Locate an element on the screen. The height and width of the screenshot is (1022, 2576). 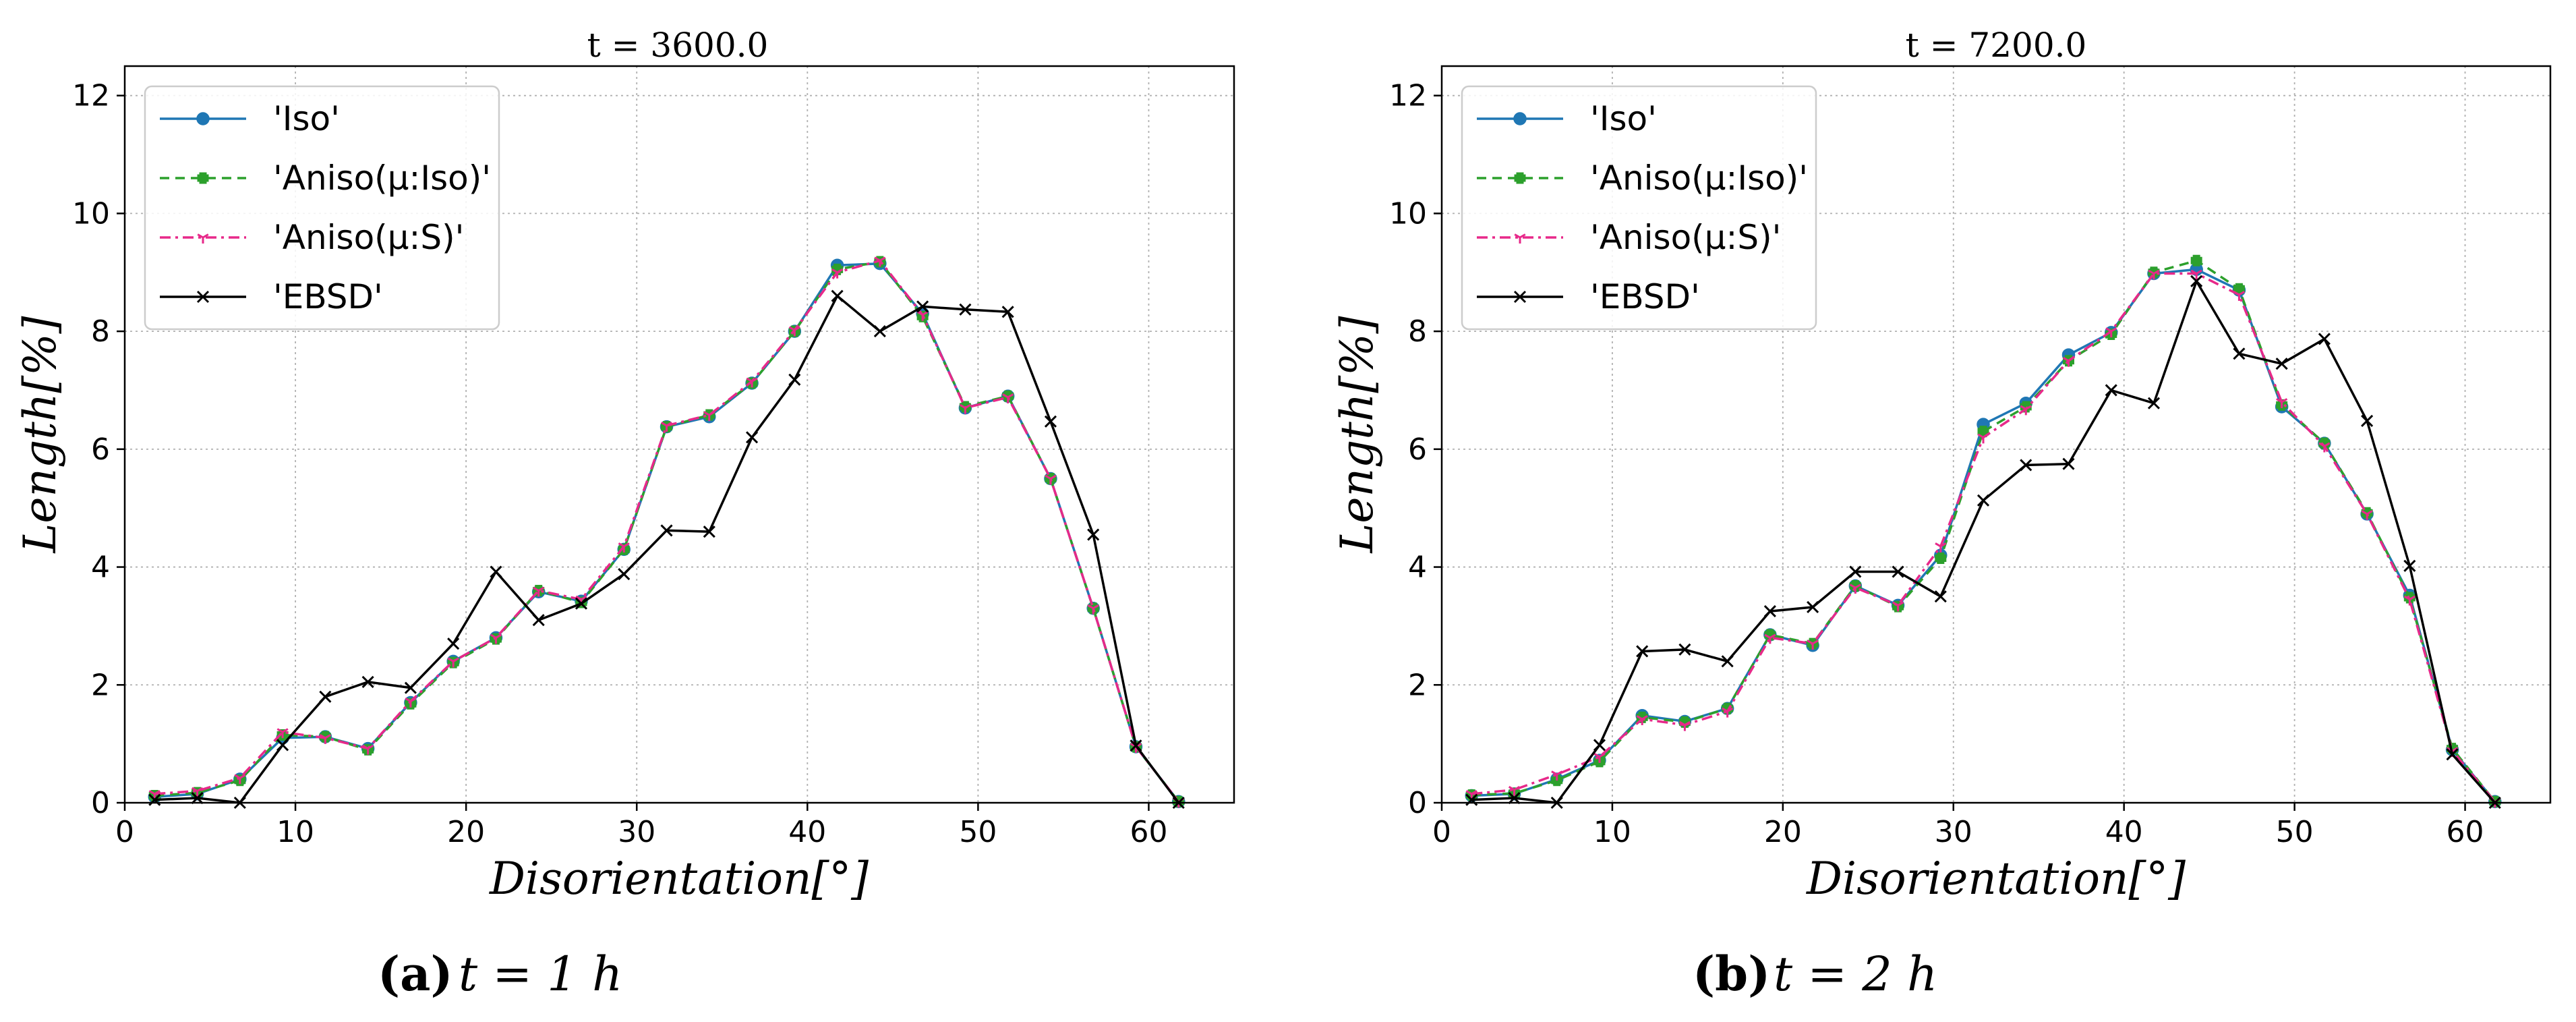
x-tick-label: 0 is located at coordinates (125, 832).